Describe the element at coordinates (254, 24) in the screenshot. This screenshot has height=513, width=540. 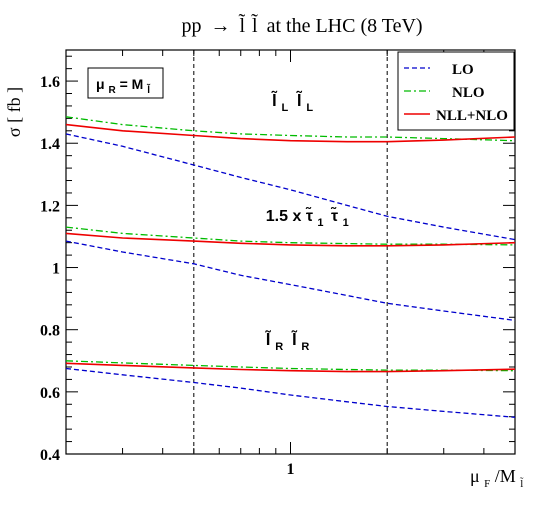
I see `title-particle-2: l̃` at that location.